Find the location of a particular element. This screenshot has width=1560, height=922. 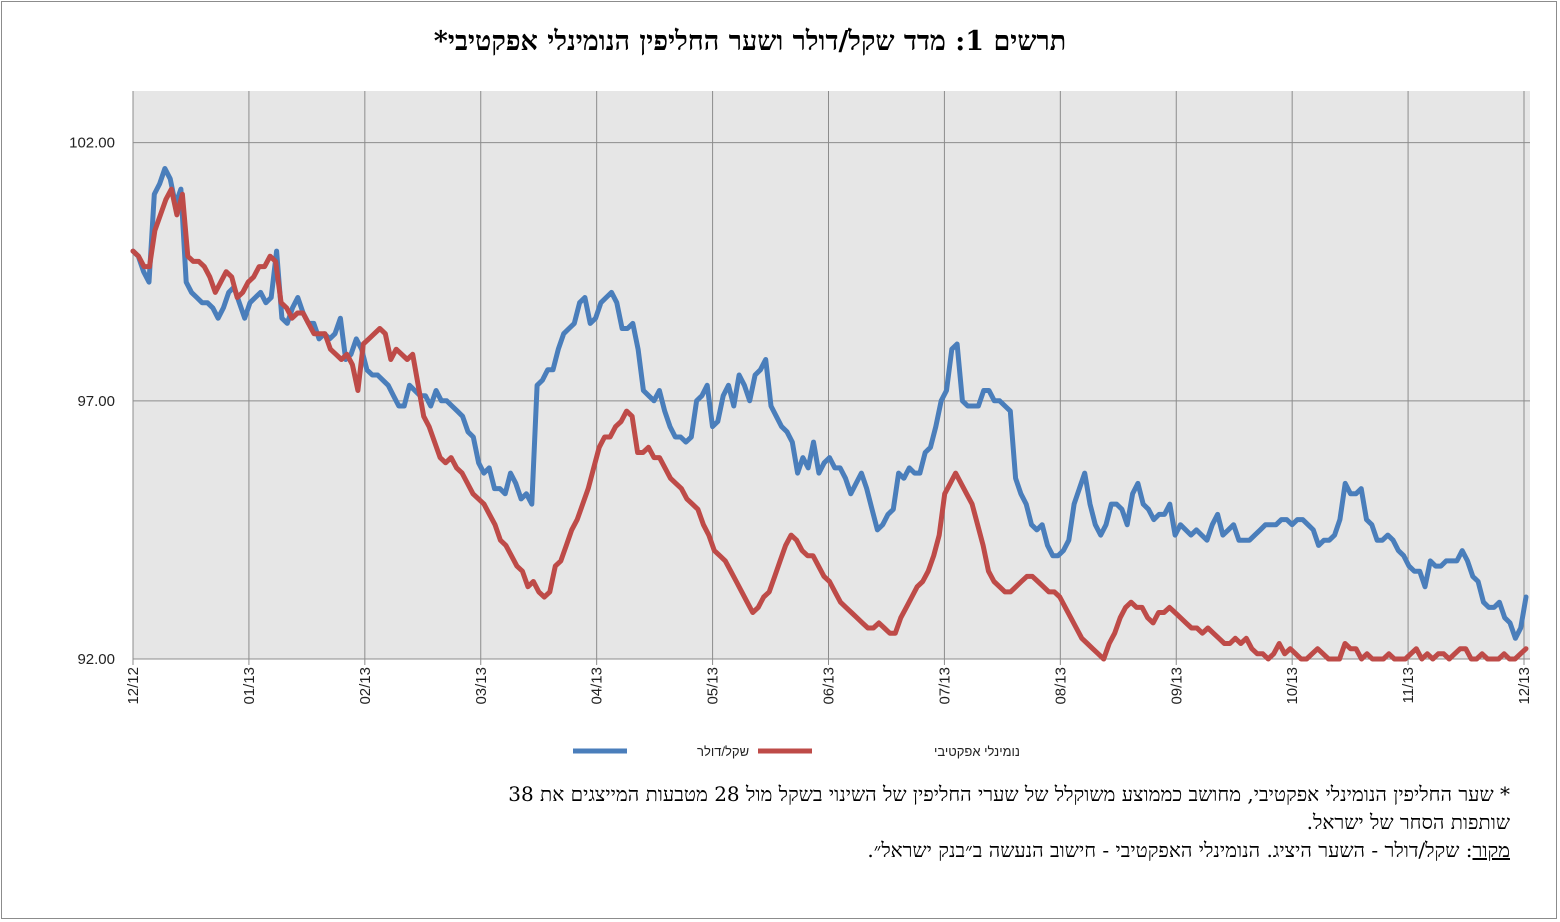

x-tick-label: 11/13 is located at coordinates (1408, 685).